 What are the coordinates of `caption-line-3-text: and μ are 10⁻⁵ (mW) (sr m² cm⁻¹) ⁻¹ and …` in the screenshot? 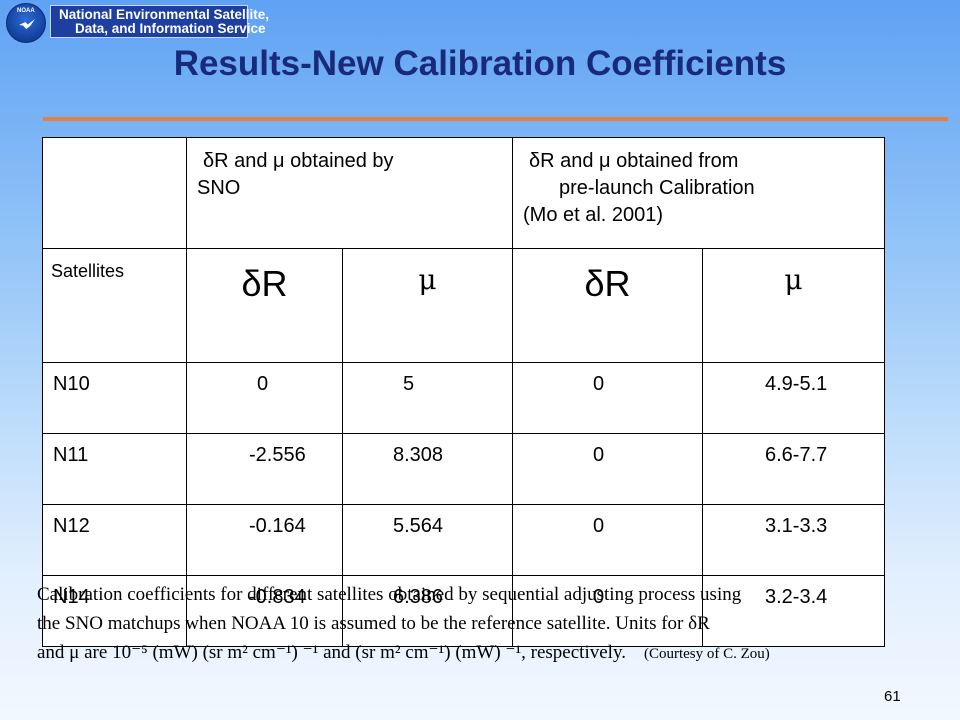 It's located at (331, 652).